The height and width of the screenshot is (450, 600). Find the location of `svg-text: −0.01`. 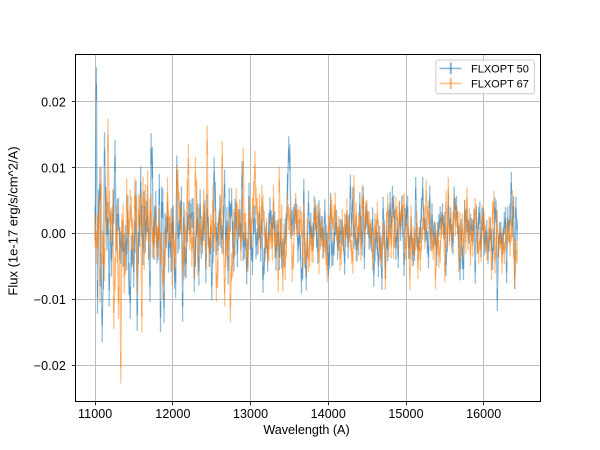

svg-text: −0.01 is located at coordinates (50, 300).